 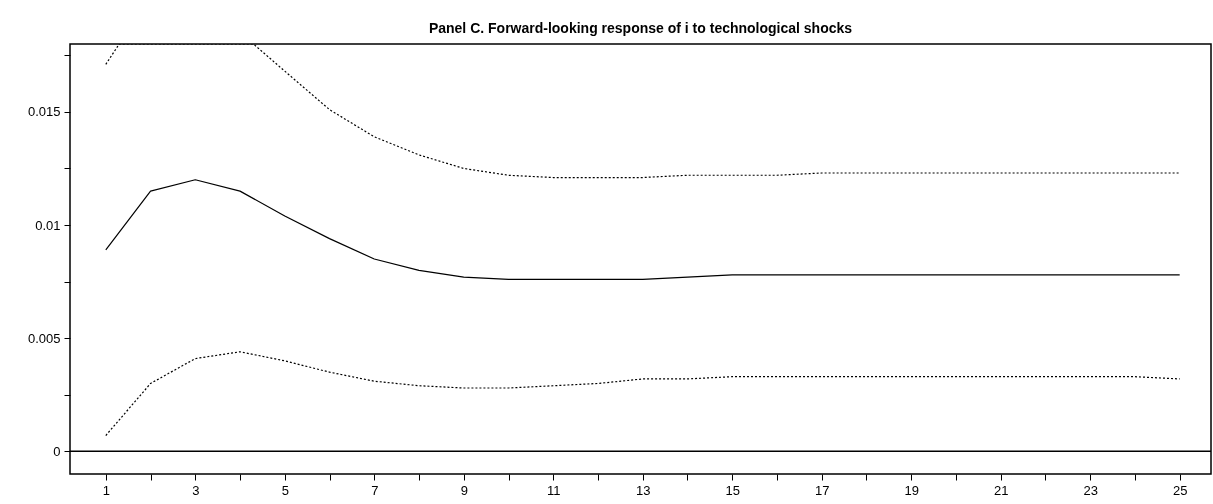 What do you see at coordinates (640, 28) in the screenshot?
I see `chart-title: Panel C. Forward-looking response of i to technological shocks` at bounding box center [640, 28].